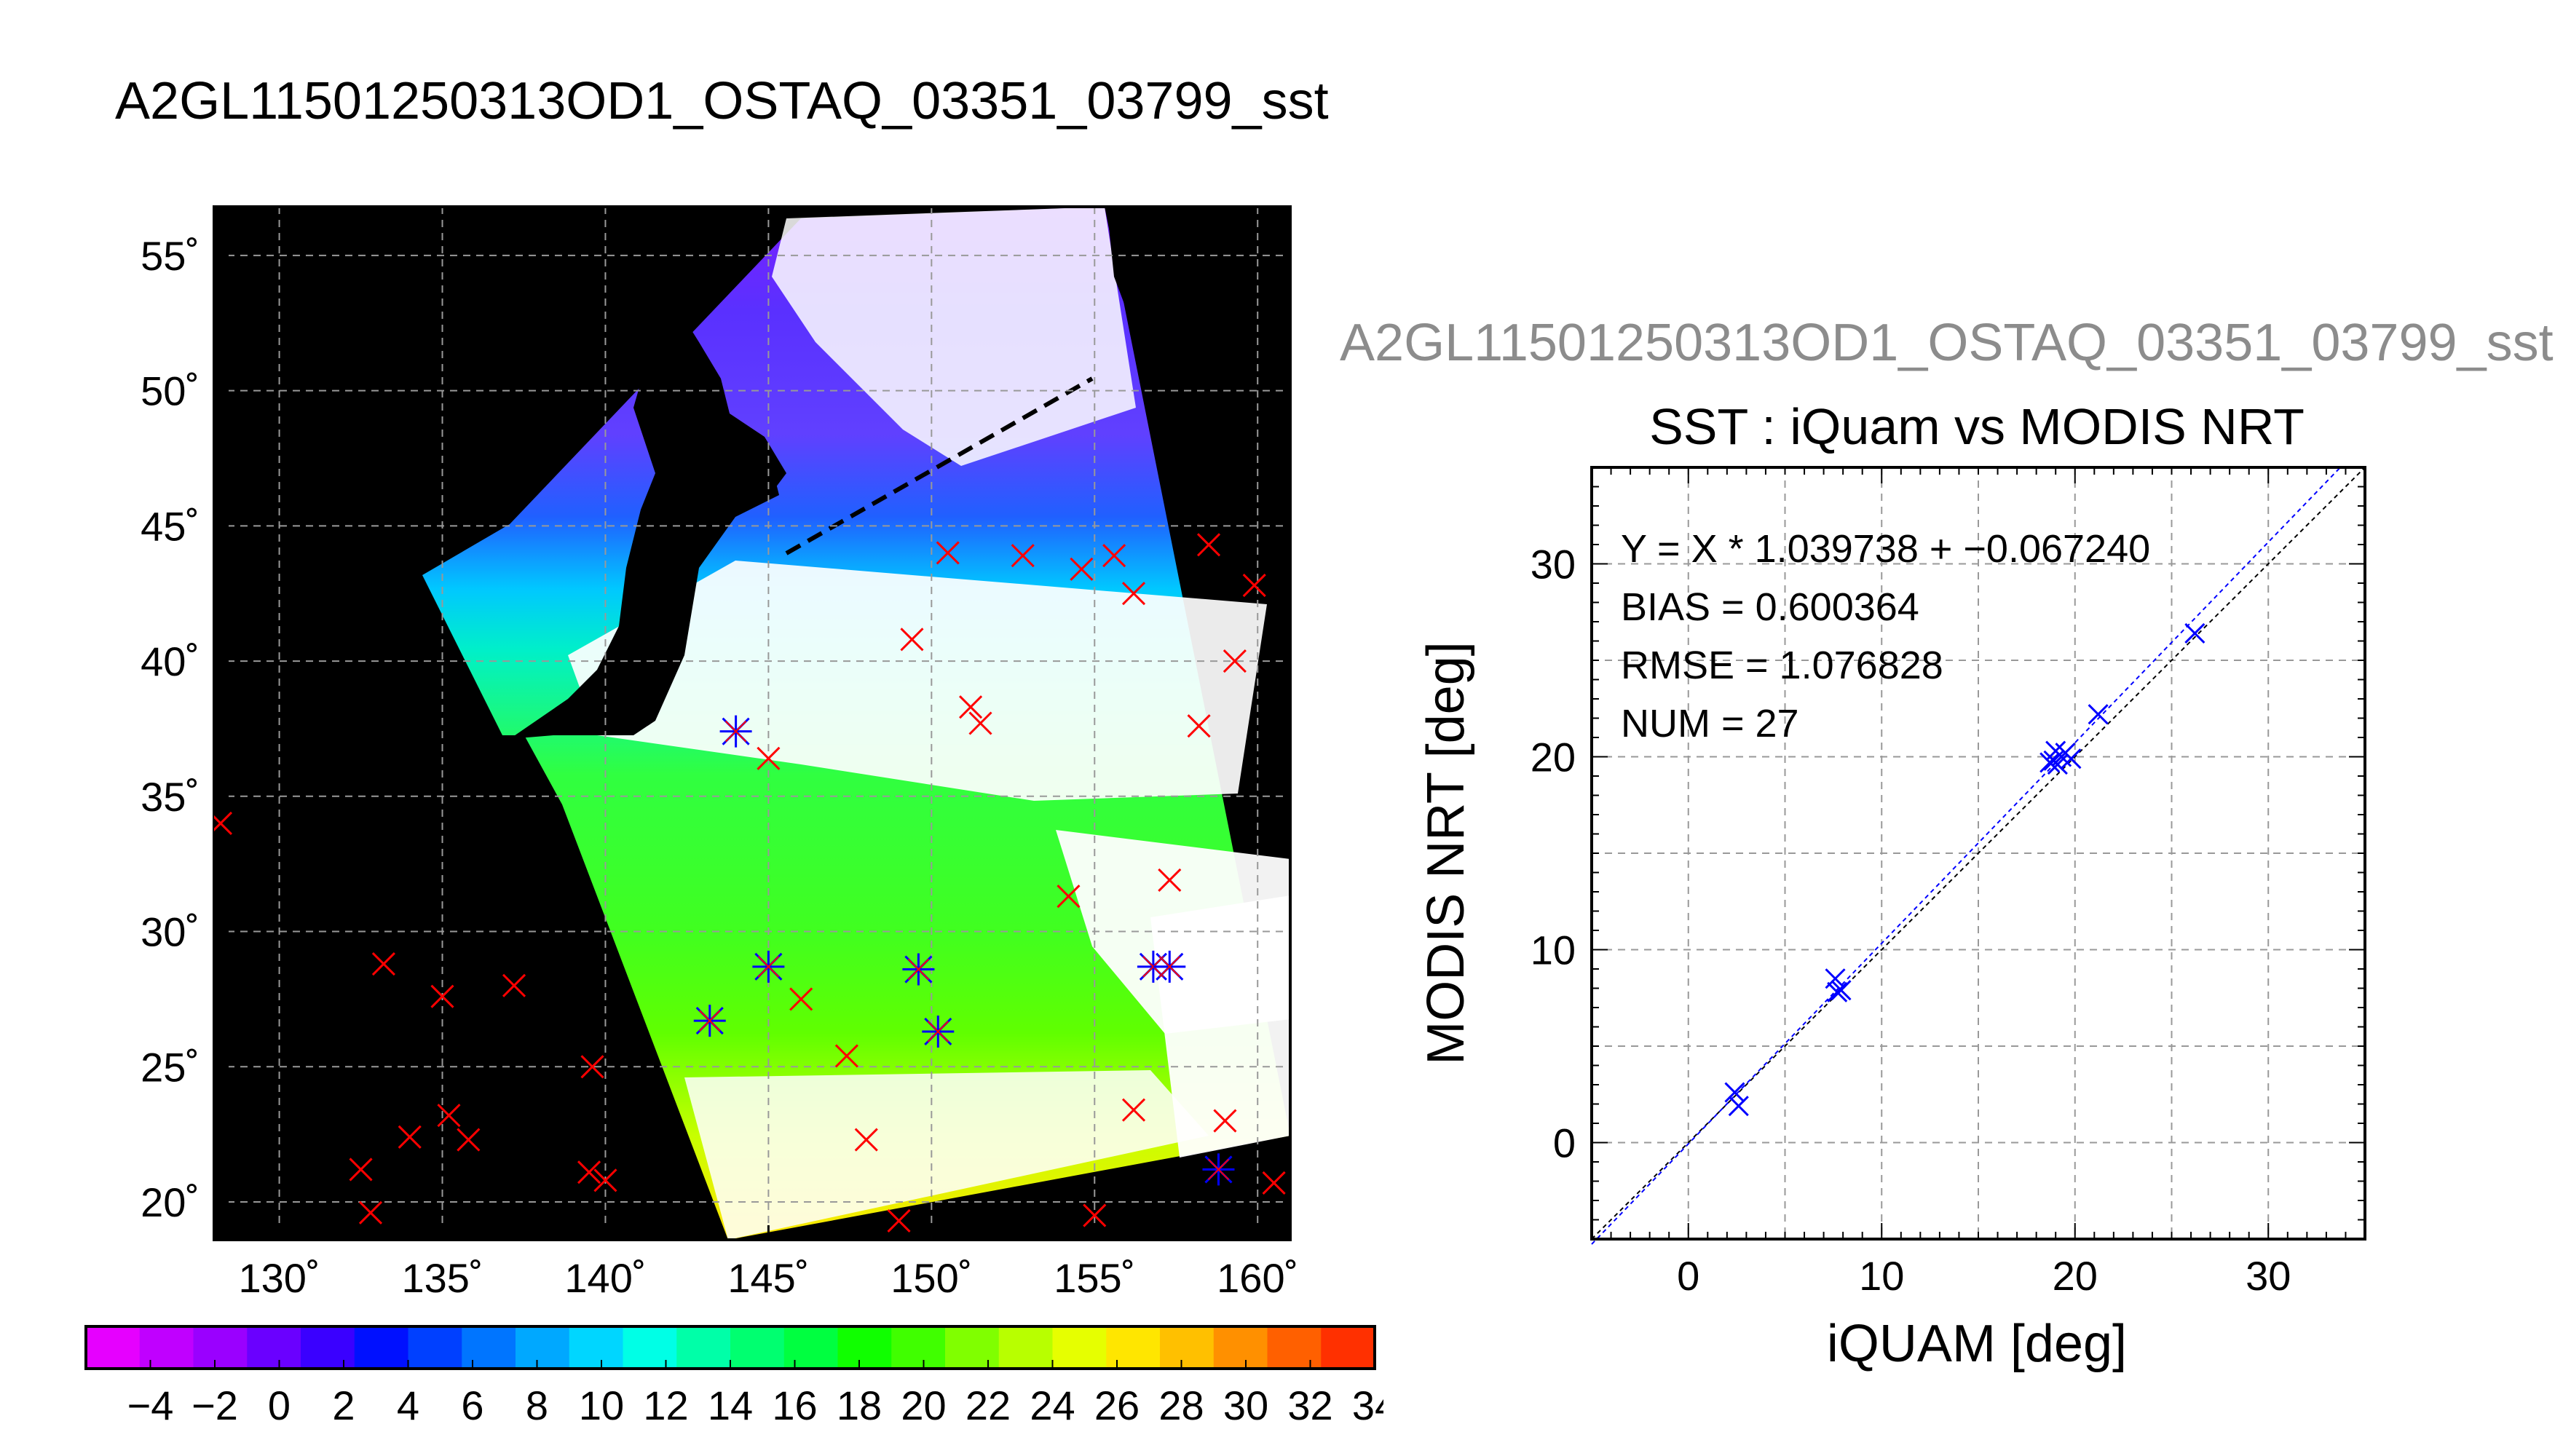 This screenshot has width=2555, height=1456. I want to click on map-tick-label-lat: 55˚, so click(170, 256).